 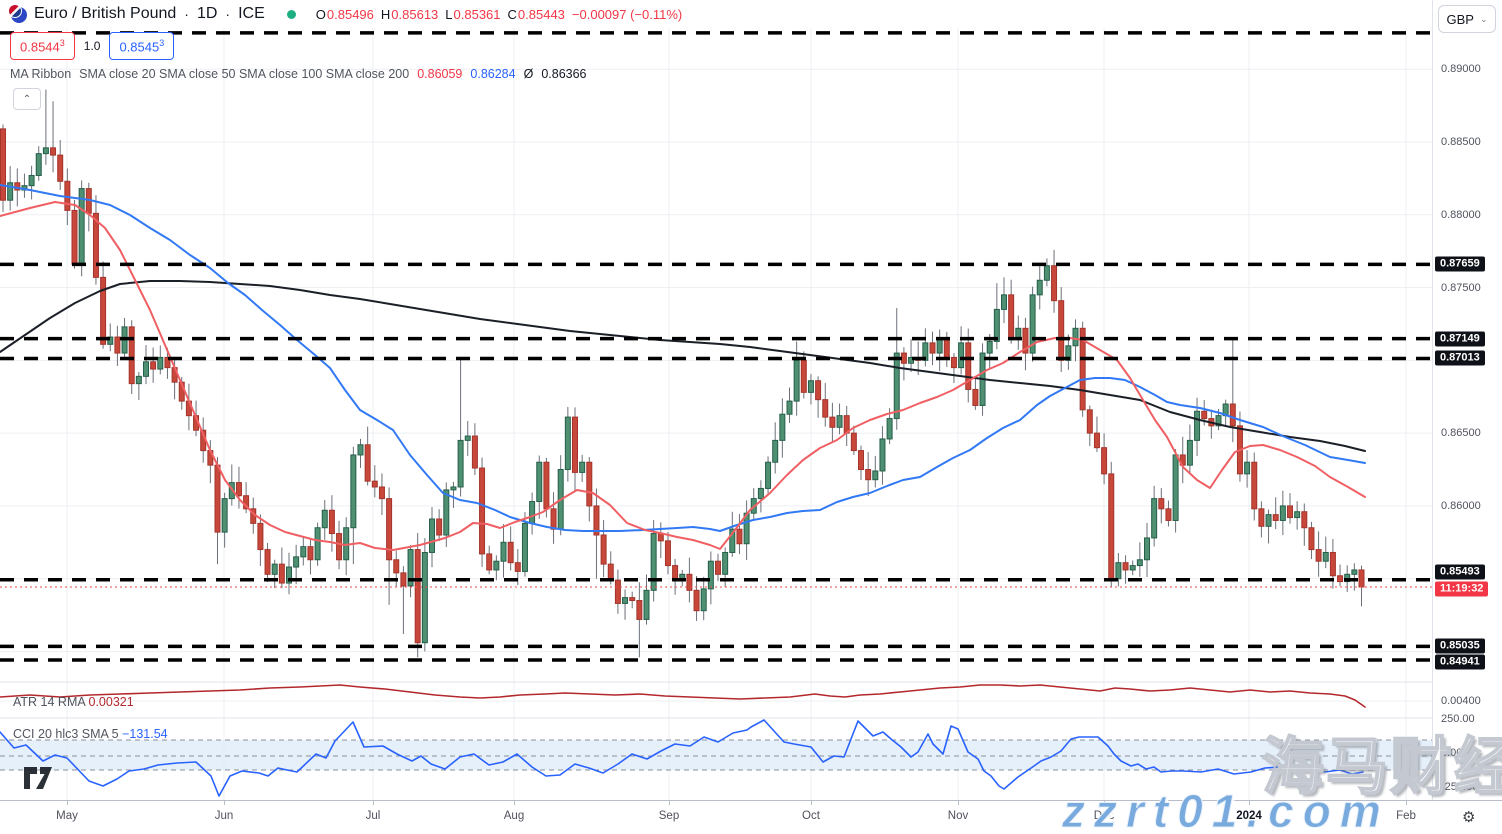 I want to click on price-tick-label: 0.87500, so click(x=1461, y=287).